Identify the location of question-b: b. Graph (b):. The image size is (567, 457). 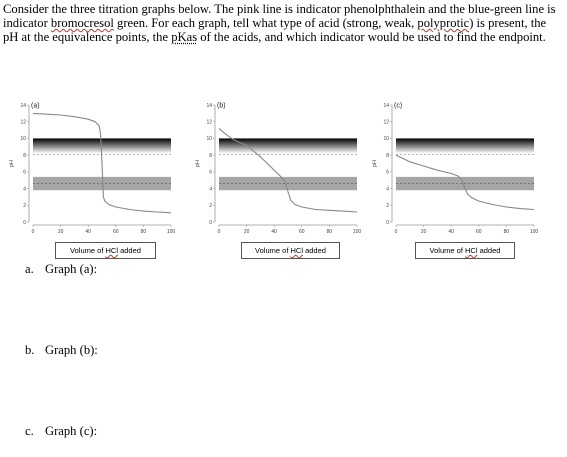
(61, 350).